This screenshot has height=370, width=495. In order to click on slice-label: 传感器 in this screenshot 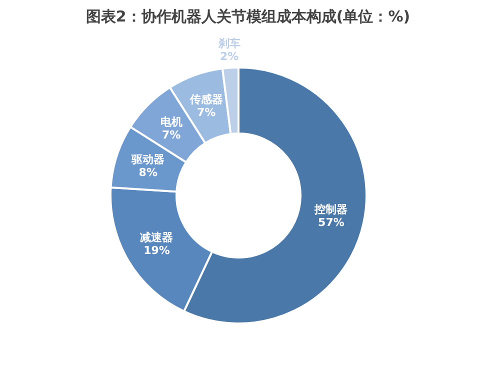, I will do `click(205, 99)`.